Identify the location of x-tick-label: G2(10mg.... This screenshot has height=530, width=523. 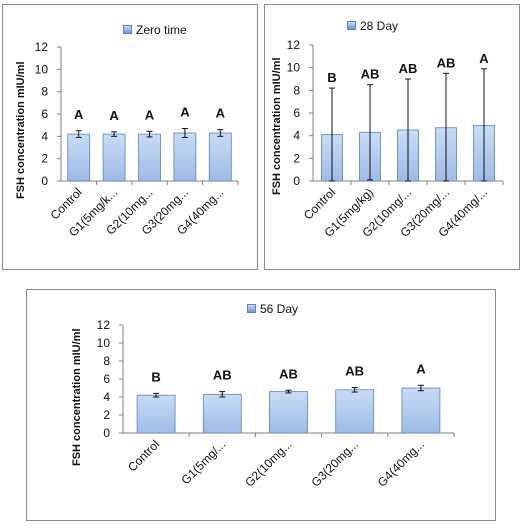
(268, 463).